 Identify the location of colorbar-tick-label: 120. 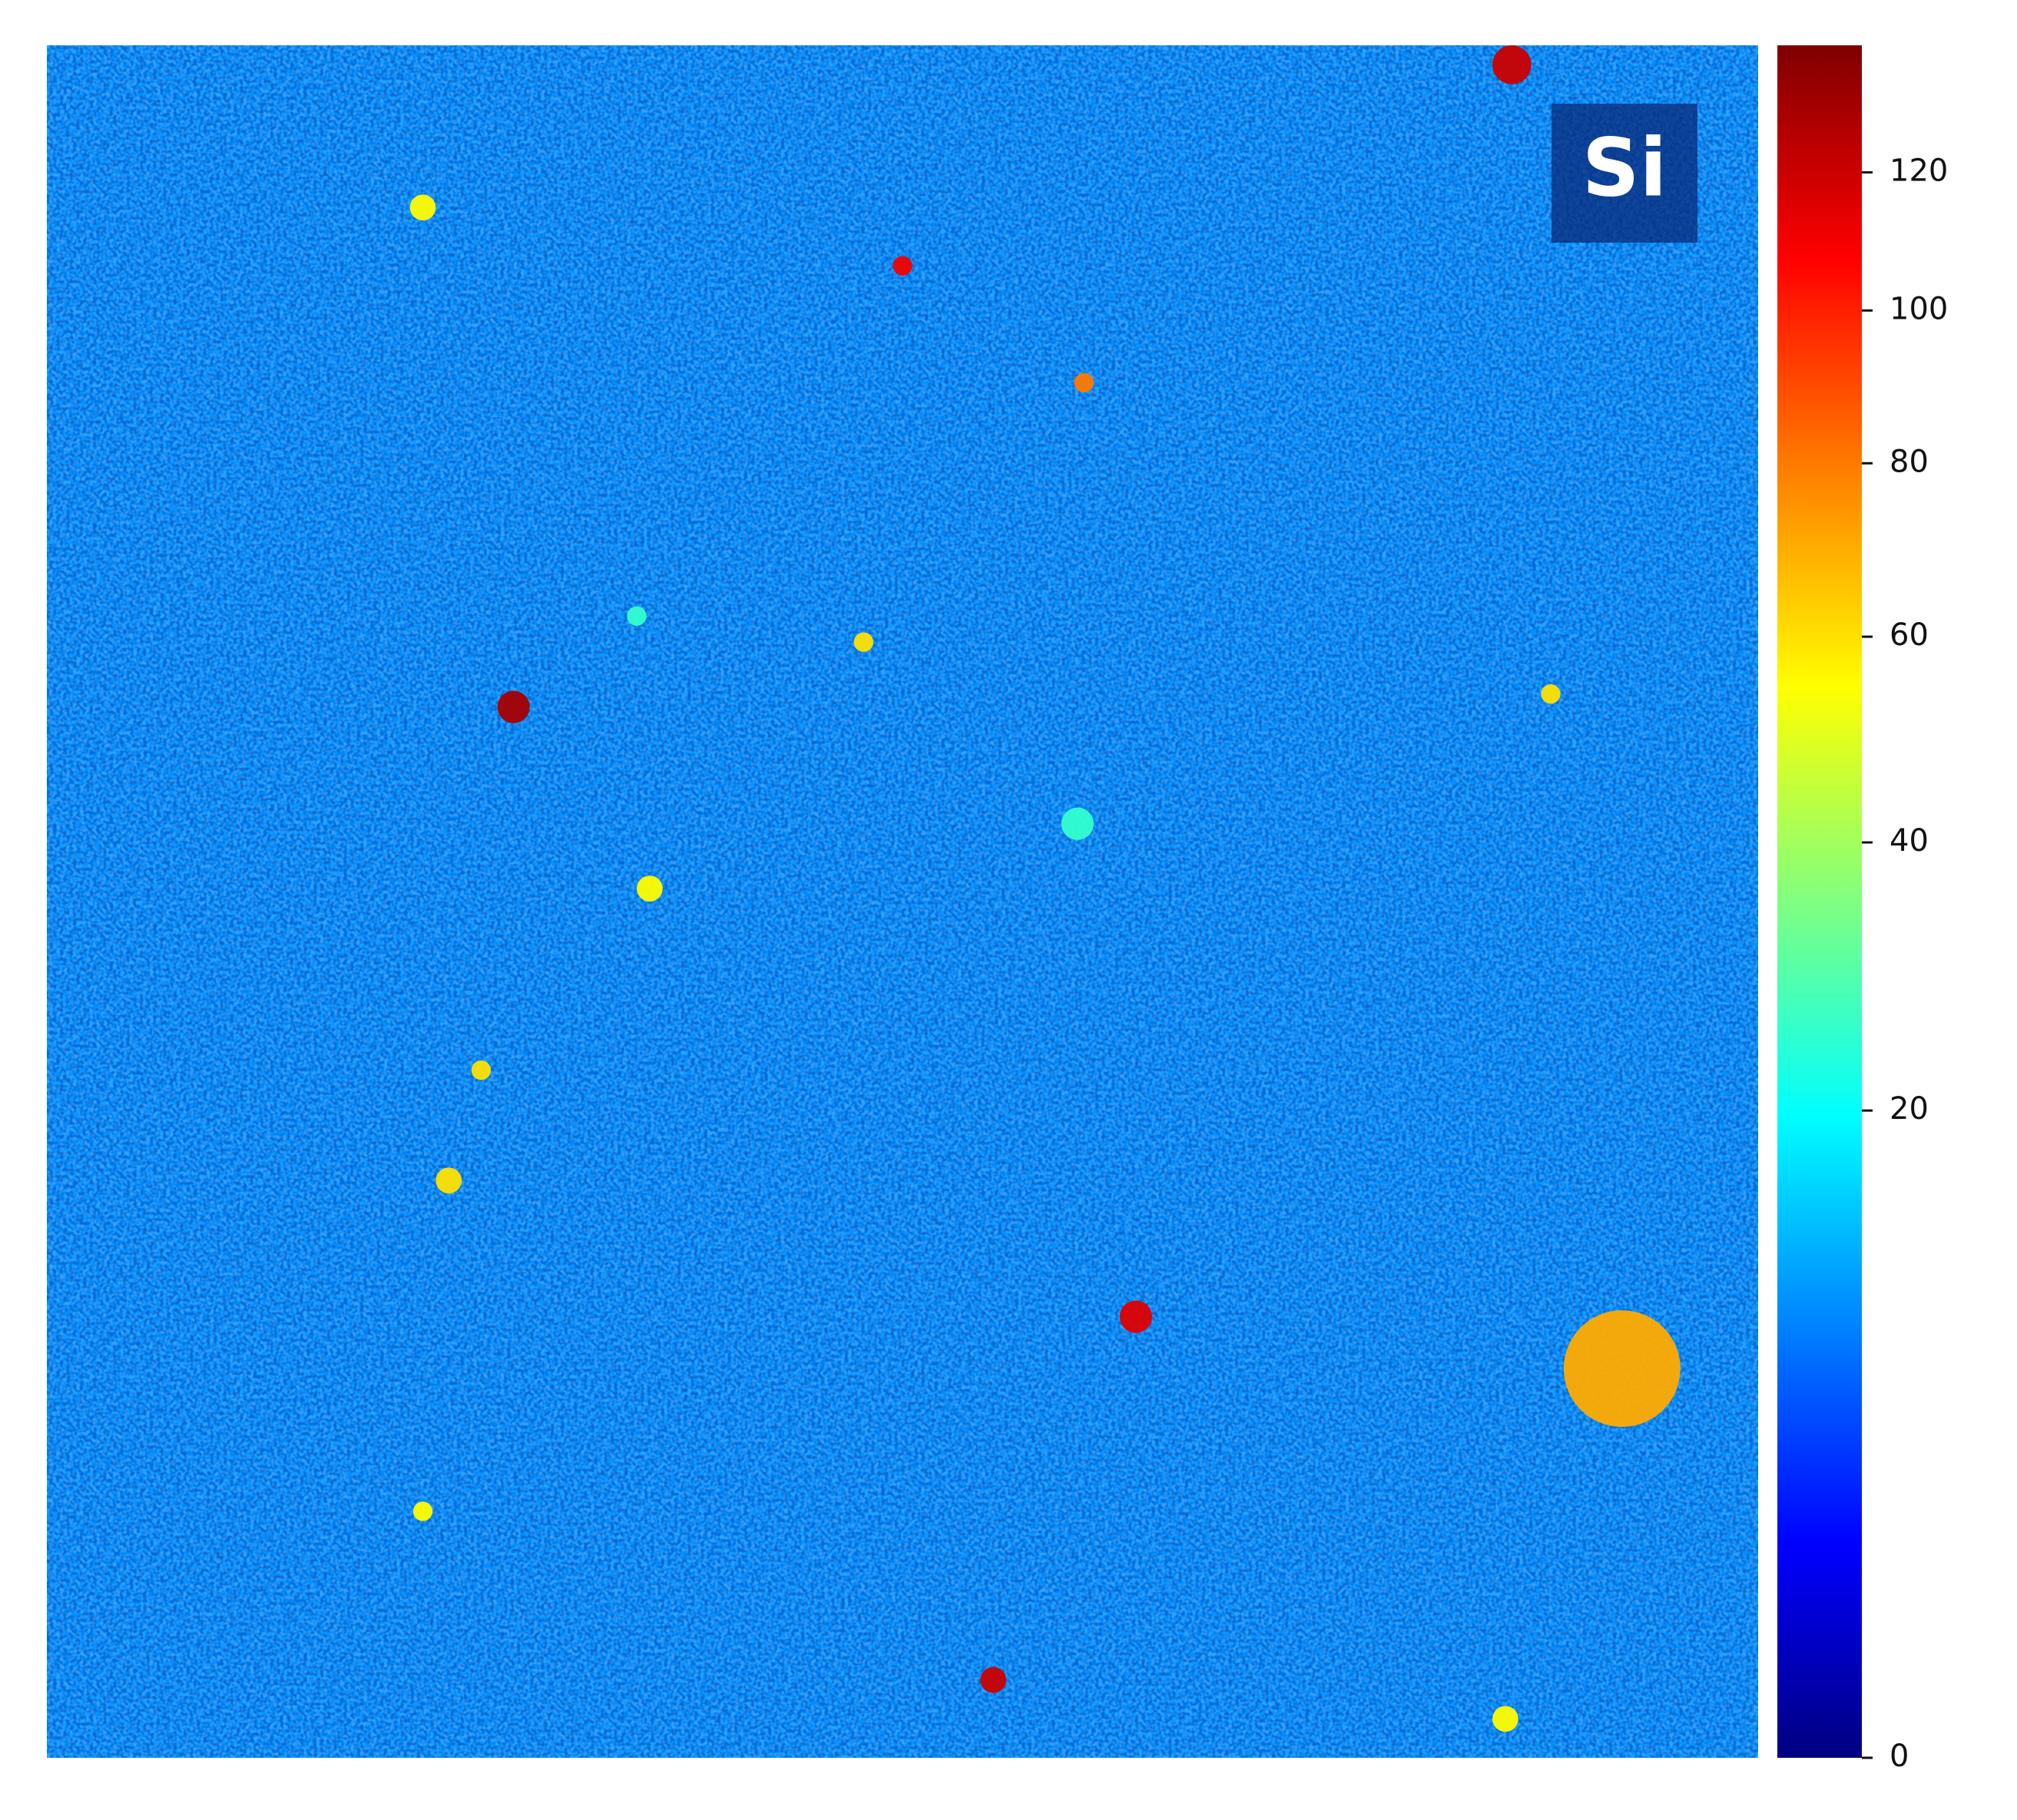
(1919, 170).